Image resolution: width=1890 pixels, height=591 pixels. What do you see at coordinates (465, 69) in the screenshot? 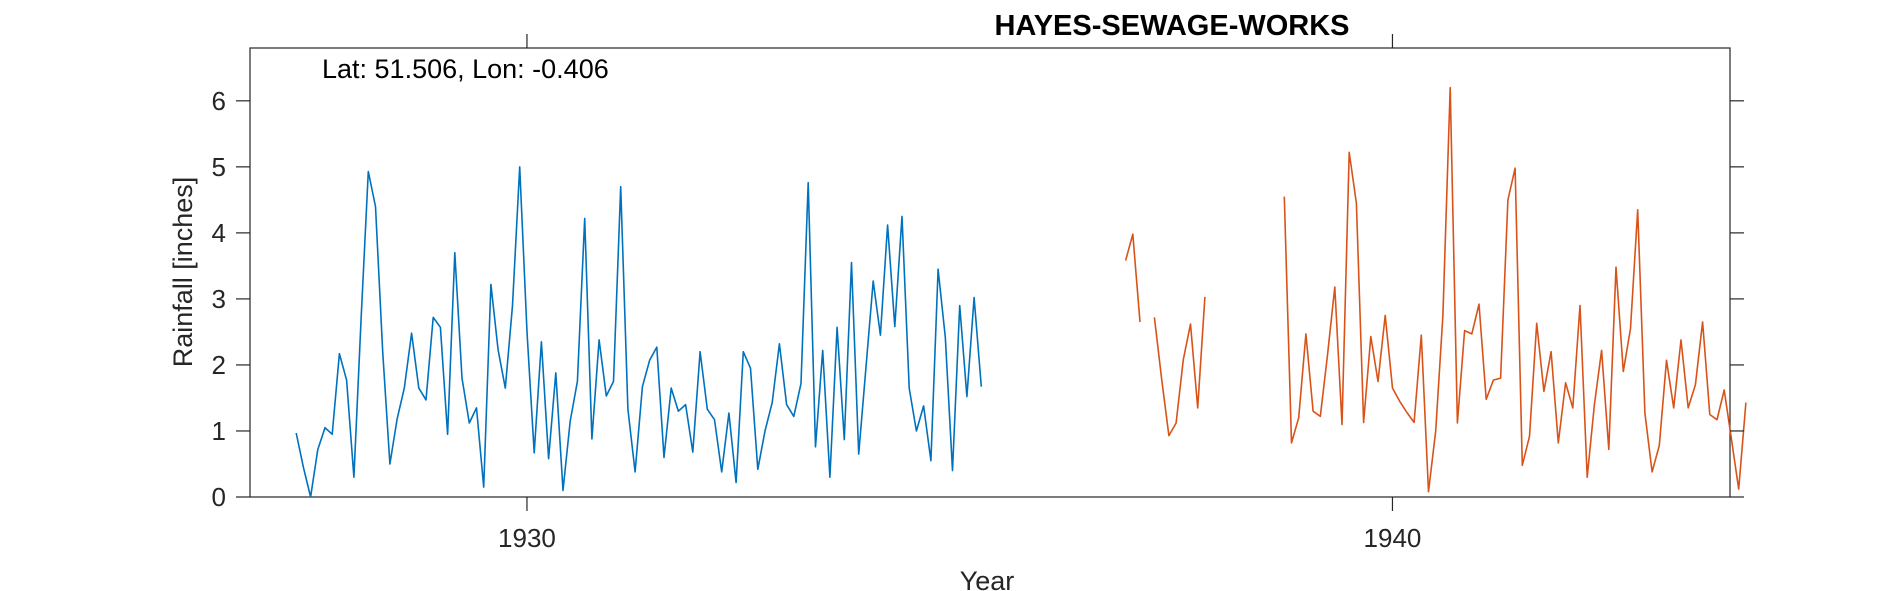
I see `station-coordinates: Lat: 51.506, Lon: -0.406` at bounding box center [465, 69].